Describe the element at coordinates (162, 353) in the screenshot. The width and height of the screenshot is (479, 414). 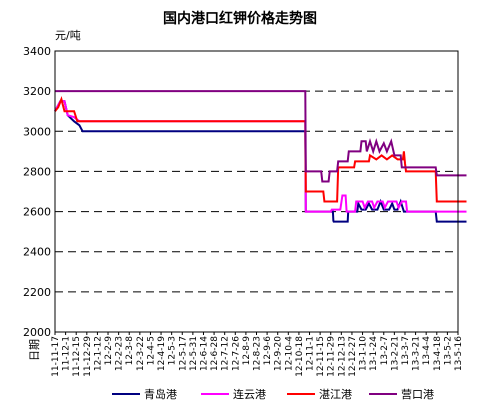
I see `x-tick-label: 12-4-19` at that location.